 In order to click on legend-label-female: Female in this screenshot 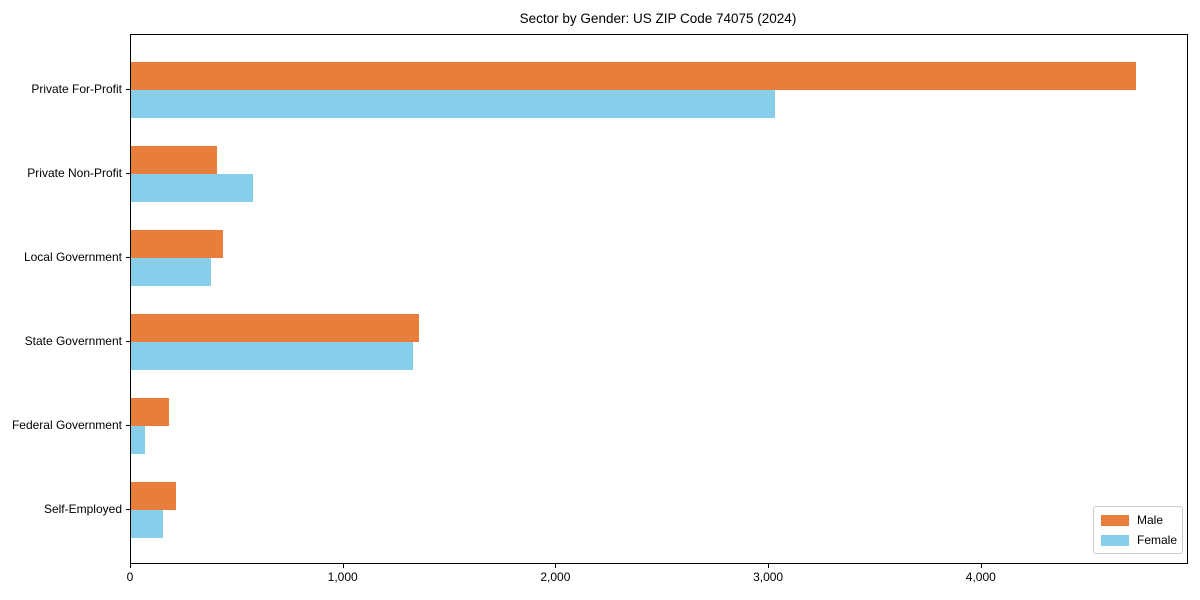, I will do `click(1157, 540)`.